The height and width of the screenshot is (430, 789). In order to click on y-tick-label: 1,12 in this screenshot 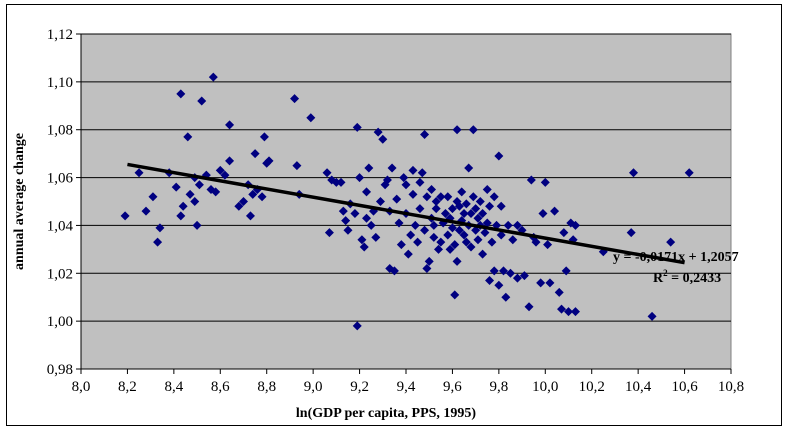, I will do `click(60, 35)`.